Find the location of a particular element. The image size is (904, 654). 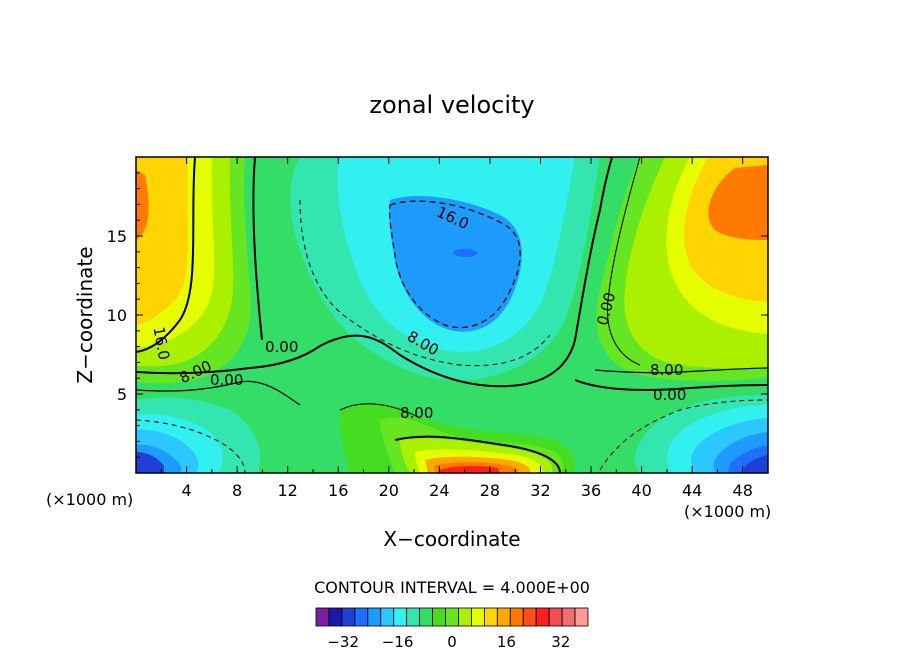

x-tick-label: 4 is located at coordinates (186, 490).